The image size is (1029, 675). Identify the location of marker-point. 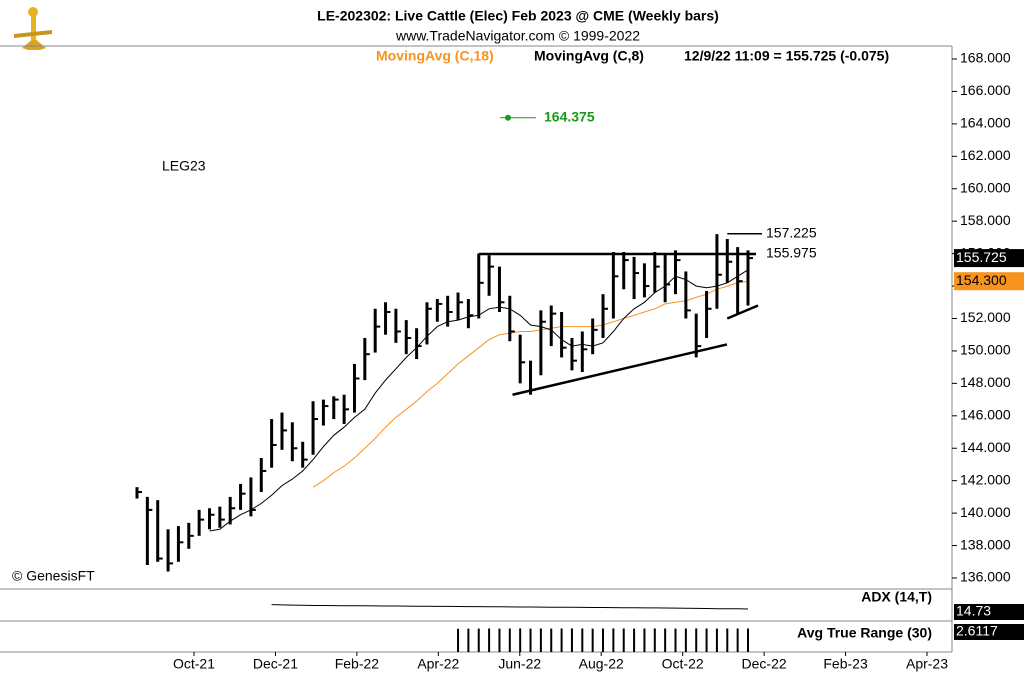
(508, 117).